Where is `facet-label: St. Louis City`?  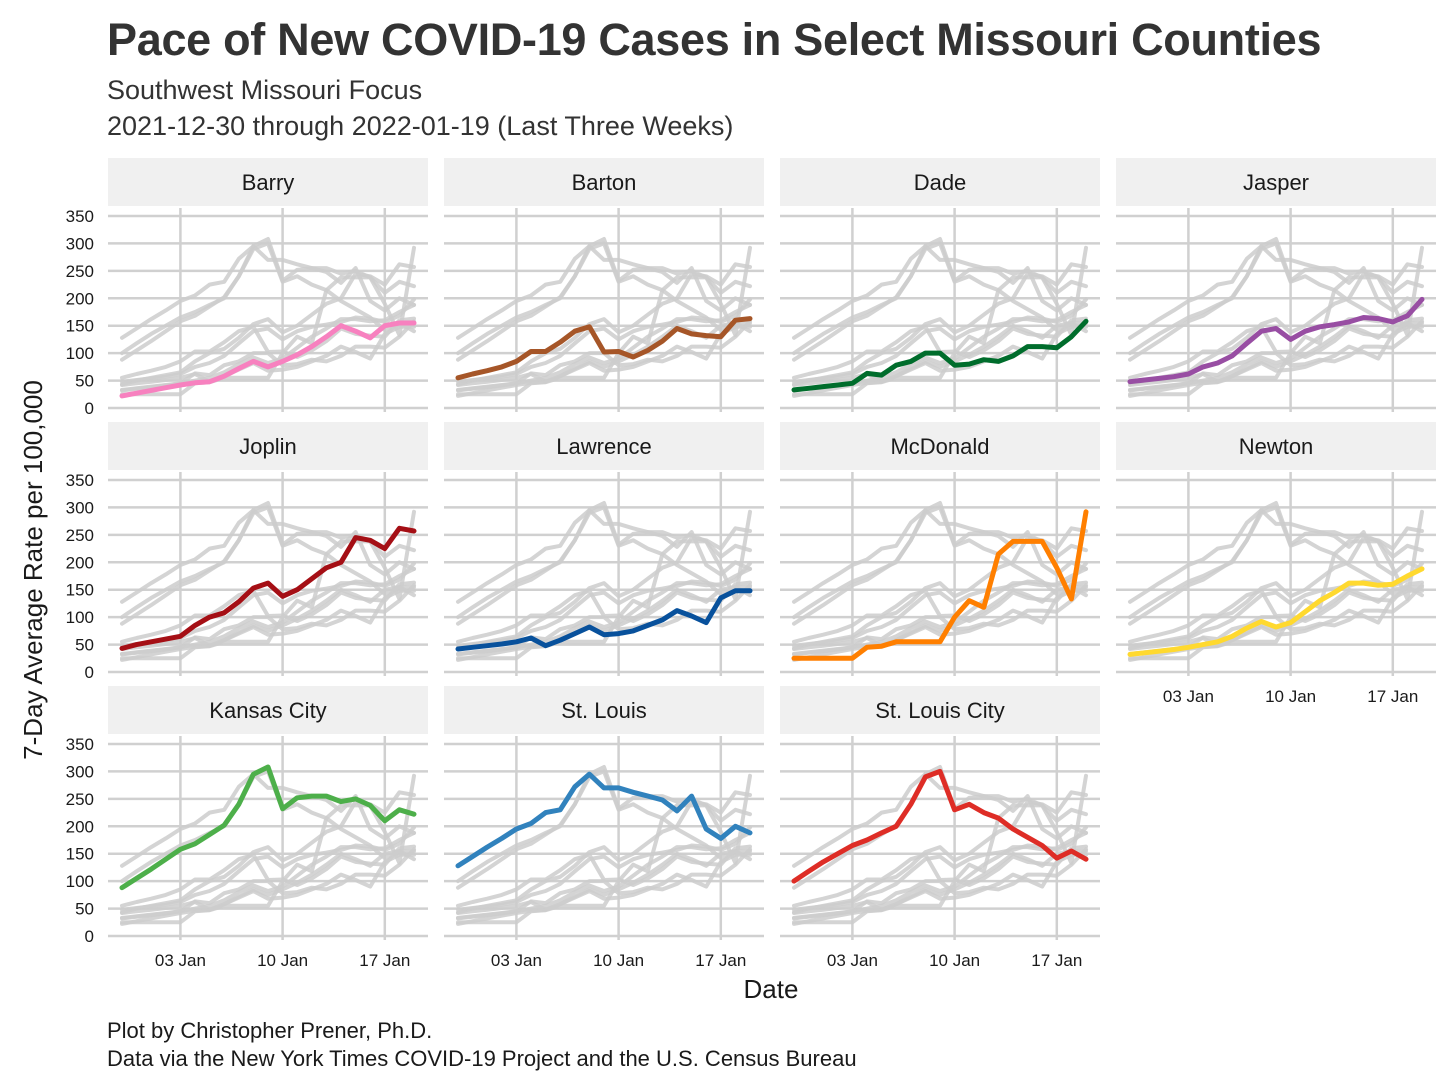 facet-label: St. Louis City is located at coordinates (940, 710).